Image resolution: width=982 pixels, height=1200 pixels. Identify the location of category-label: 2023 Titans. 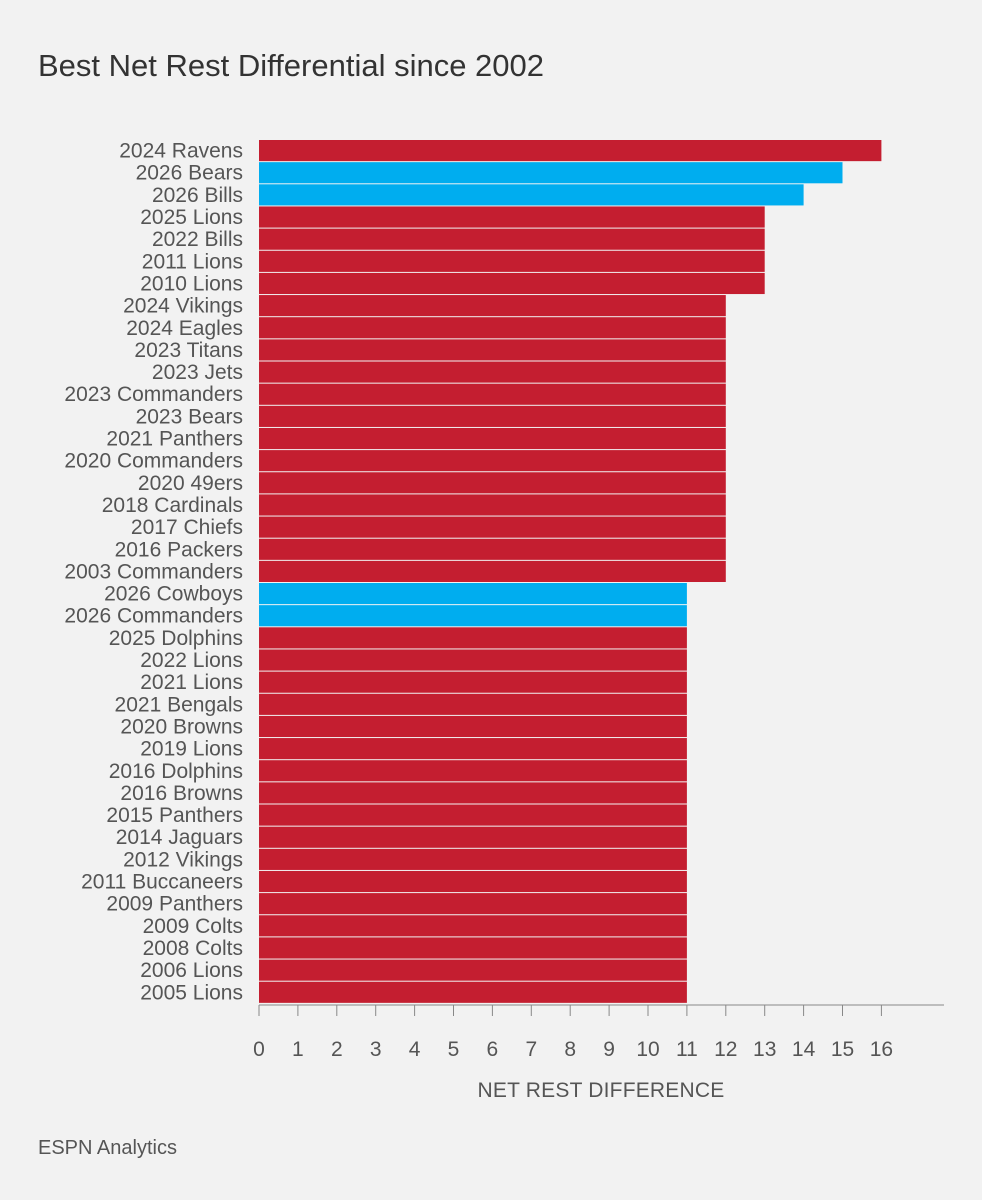
(188, 350).